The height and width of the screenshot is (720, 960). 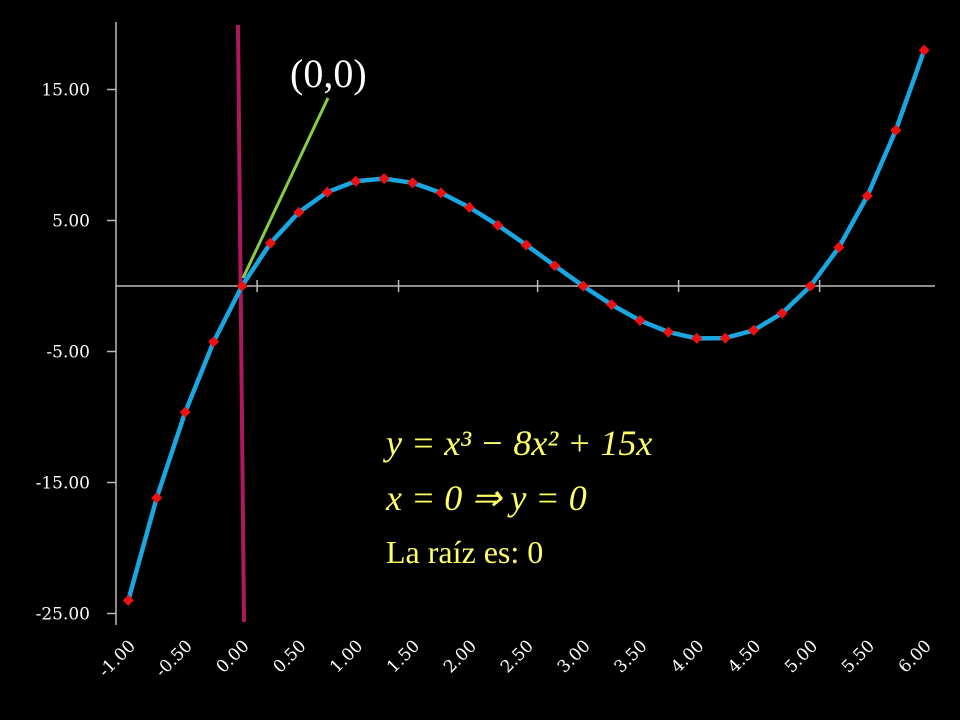 What do you see at coordinates (517, 656) in the screenshot?
I see `x-tick-label: 2.50` at bounding box center [517, 656].